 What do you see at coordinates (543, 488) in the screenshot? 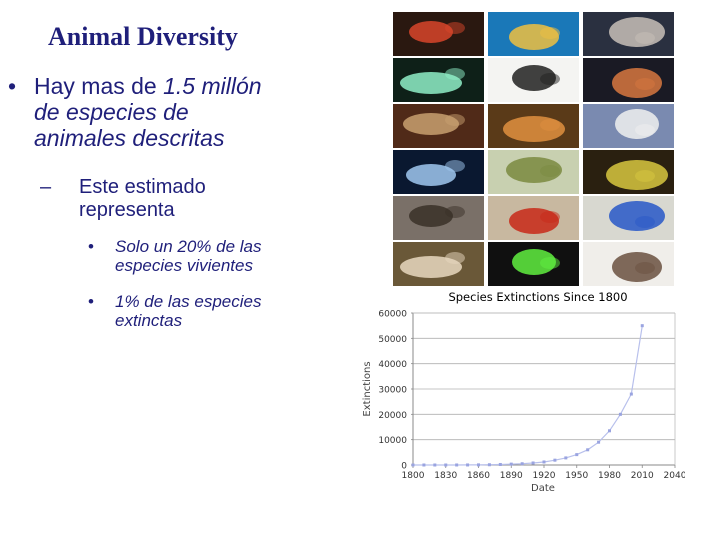
I see `chart-x-axis-label: Date` at bounding box center [543, 488].